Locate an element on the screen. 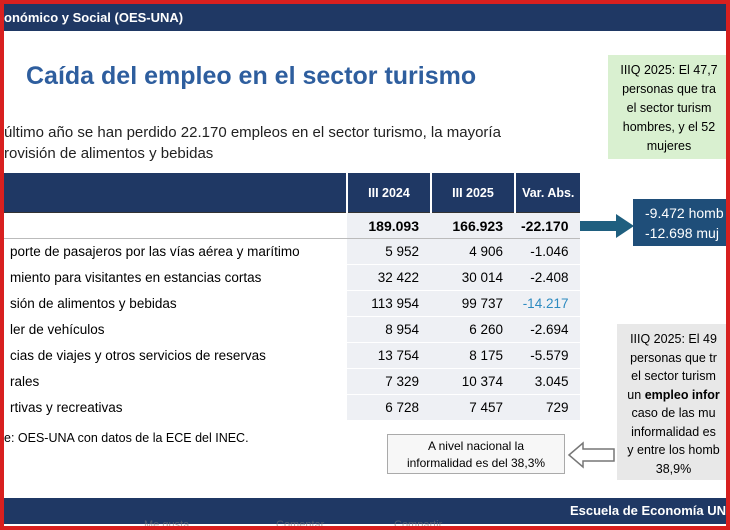  number-cell: 6 728 is located at coordinates (389, 407).